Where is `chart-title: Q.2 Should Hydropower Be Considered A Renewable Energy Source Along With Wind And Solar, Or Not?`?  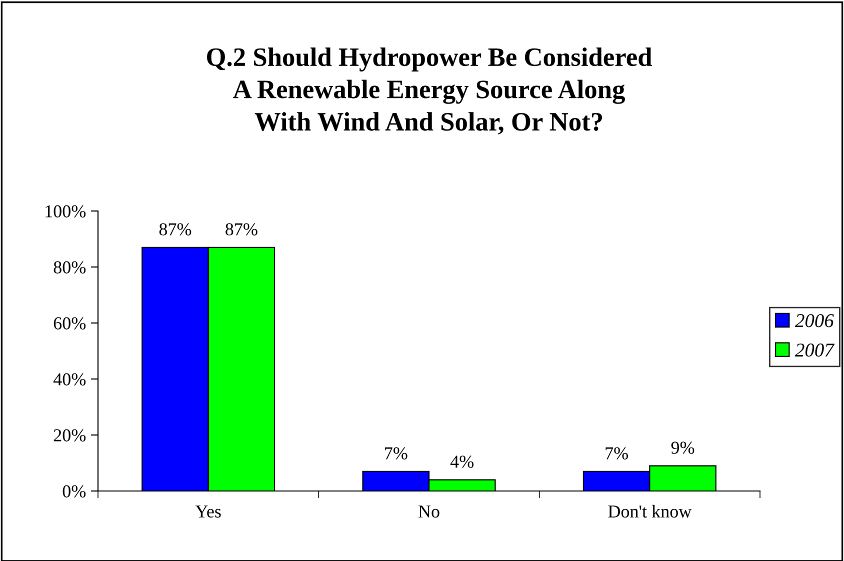 chart-title: Q.2 Should Hydropower Be Considered A Renewable Energy Source Along With Wind And Solar, Or Not? is located at coordinates (429, 91).